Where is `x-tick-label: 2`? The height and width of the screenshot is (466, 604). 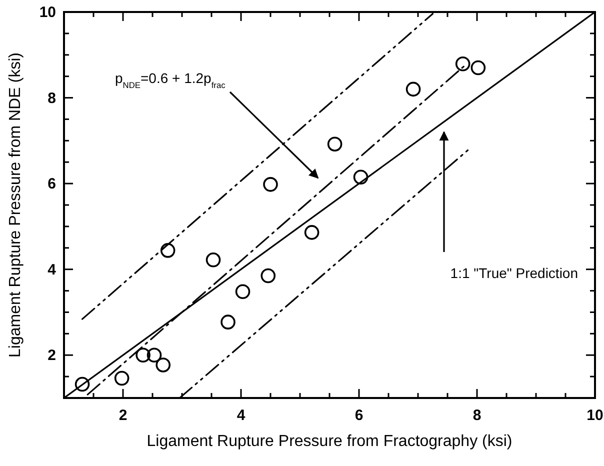 x-tick-label: 2 is located at coordinates (123, 415).